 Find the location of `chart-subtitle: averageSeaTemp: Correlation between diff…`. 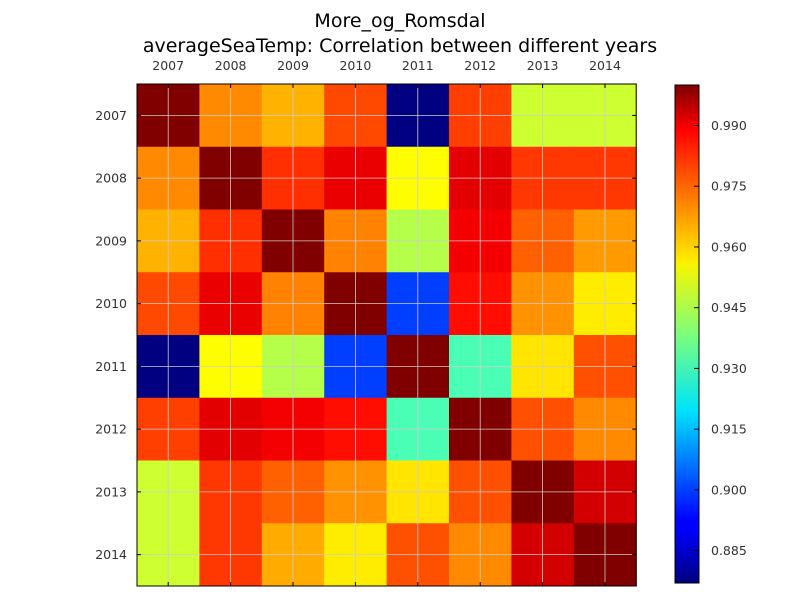

chart-subtitle: averageSeaTemp: Correlation between diff… is located at coordinates (400, 46).